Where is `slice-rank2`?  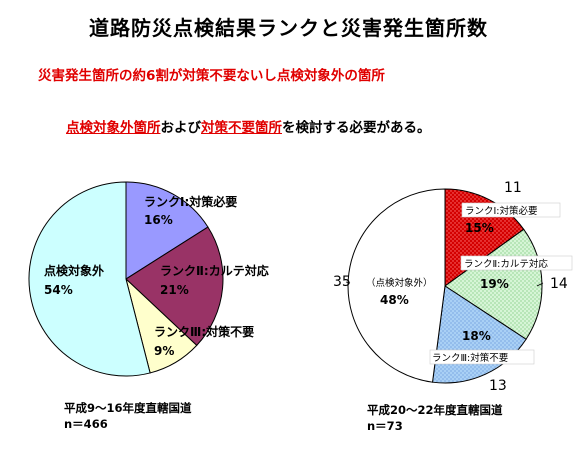 slice-rank2 is located at coordinates (174, 286).